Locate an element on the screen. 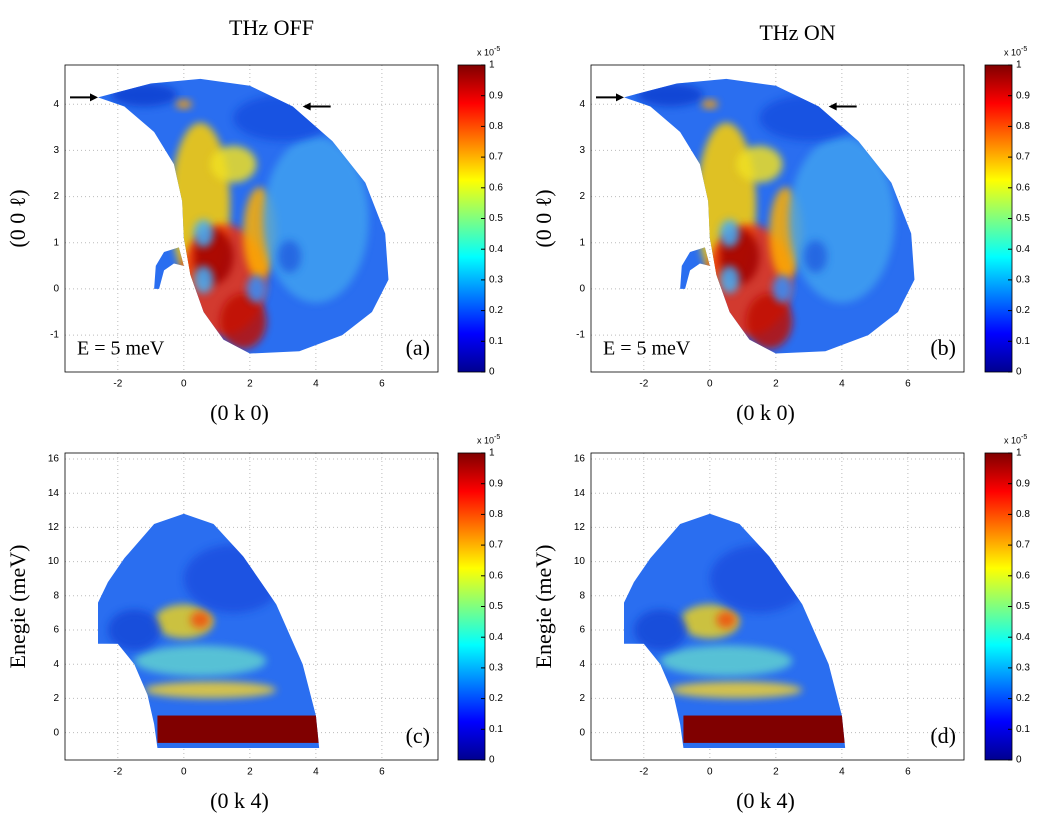  chart-title: THz OFF is located at coordinates (271, 27).